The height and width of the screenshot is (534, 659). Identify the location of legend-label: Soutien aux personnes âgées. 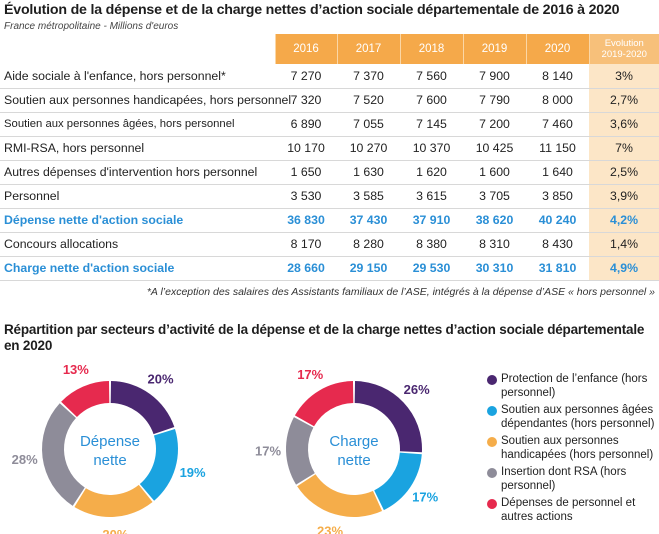
(577, 410).